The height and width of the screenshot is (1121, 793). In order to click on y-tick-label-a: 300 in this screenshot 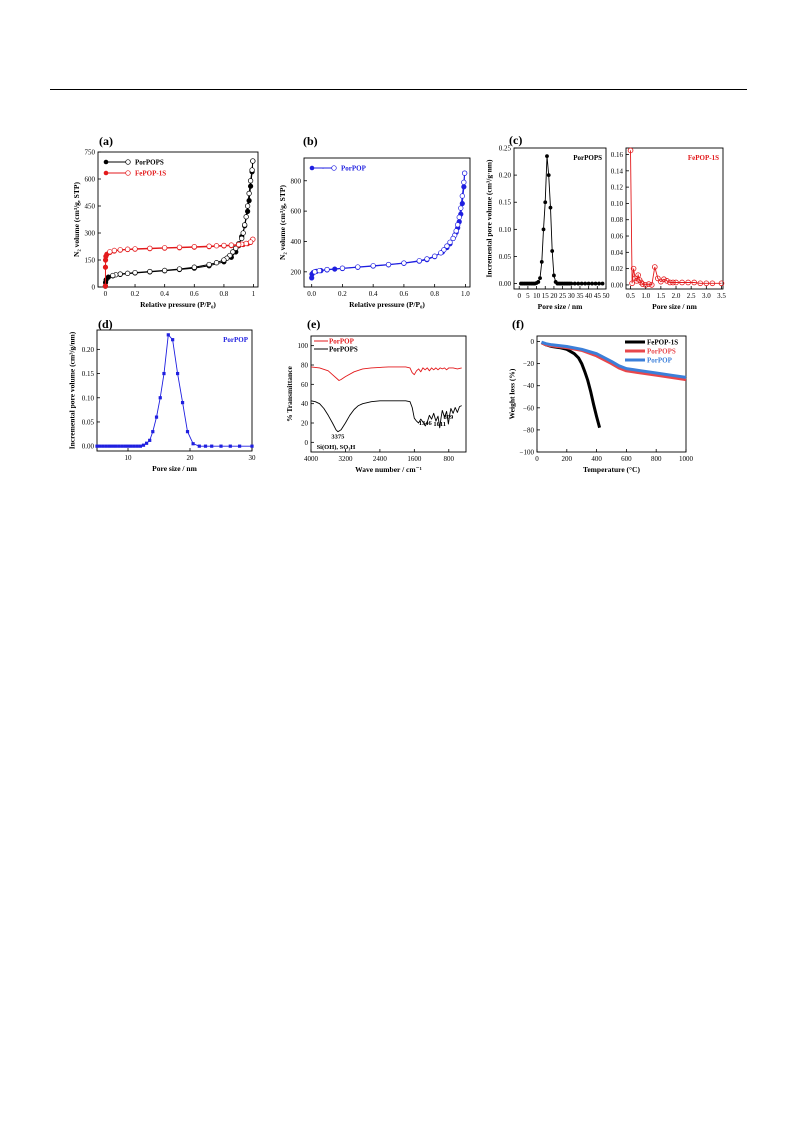, I will do `click(90, 234)`.